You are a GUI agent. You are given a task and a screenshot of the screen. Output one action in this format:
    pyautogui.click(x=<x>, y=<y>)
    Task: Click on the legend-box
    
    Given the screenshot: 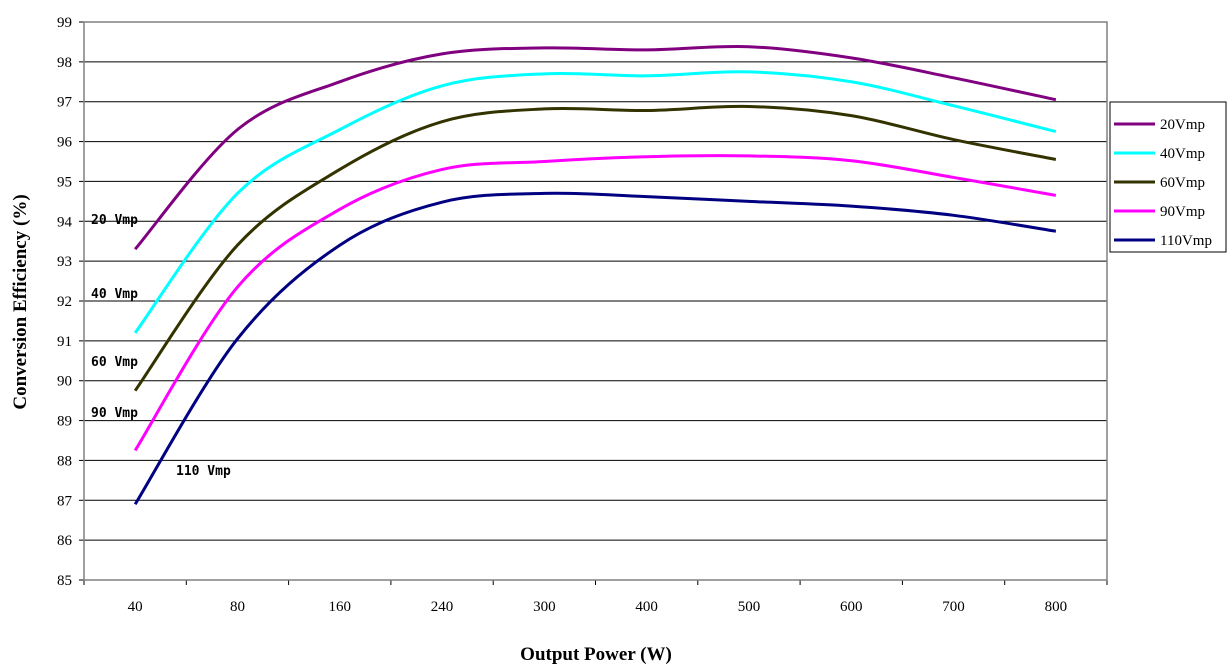 What is the action you would take?
    pyautogui.click(x=1168, y=177)
    